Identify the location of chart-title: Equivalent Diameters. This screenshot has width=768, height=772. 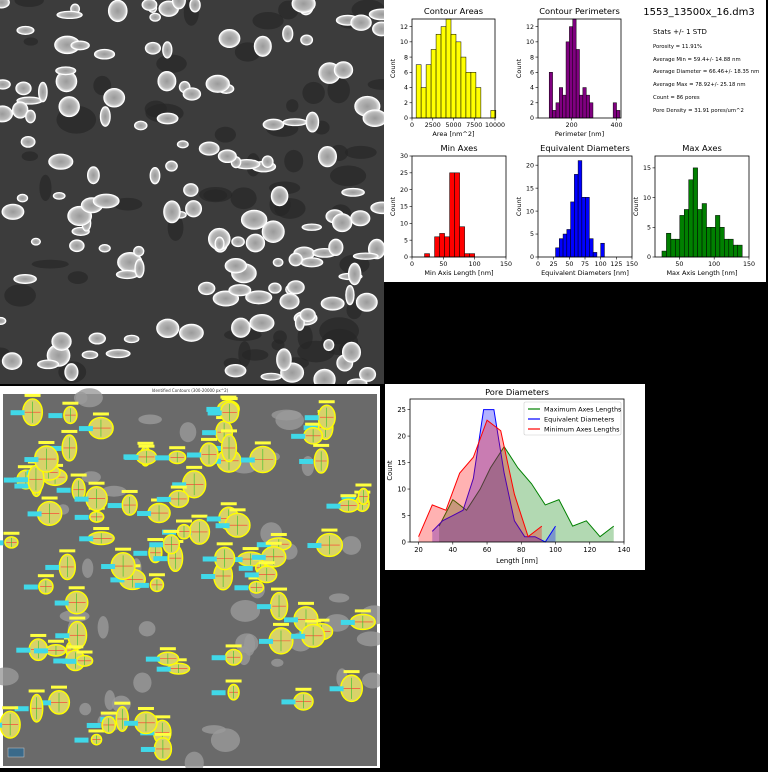
(585, 148).